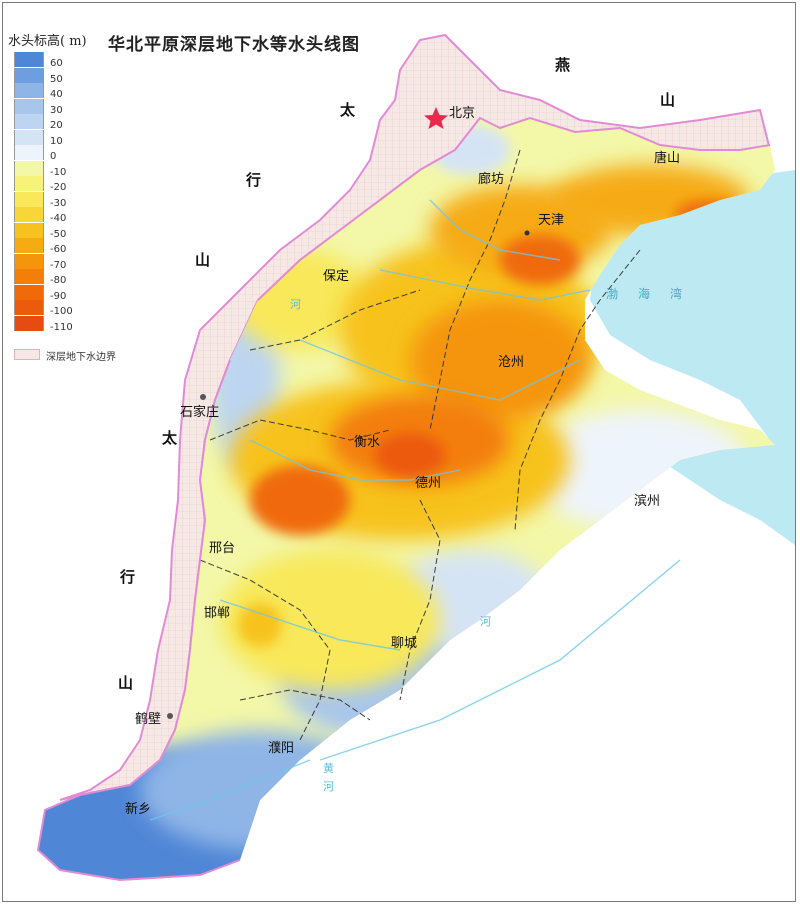 Image resolution: width=800 pixels, height=906 pixels. Describe the element at coordinates (74, 153) in the screenshot. I see `legend-row: 0` at that location.